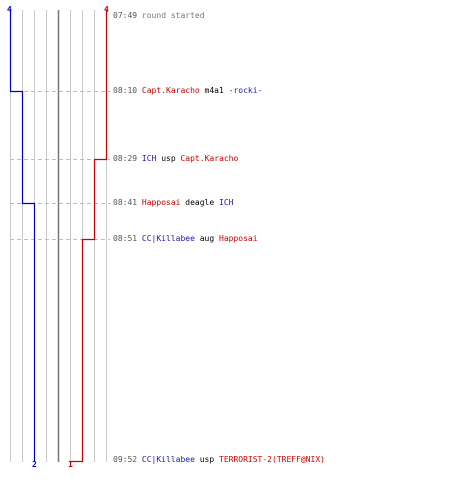 The image size is (450, 500). Describe the element at coordinates (209, 158) in the screenshot. I see `event-victim: Capt.Karacho` at that location.